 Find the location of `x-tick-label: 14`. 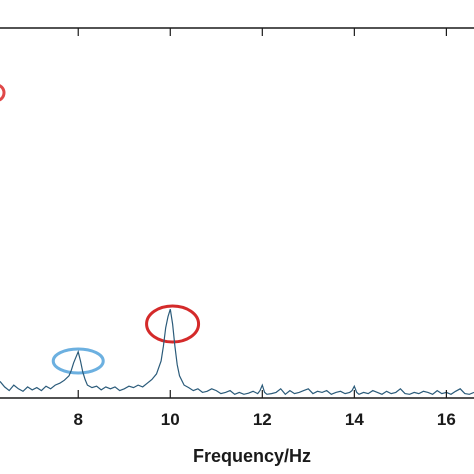

x-tick-label: 14 is located at coordinates (354, 419).